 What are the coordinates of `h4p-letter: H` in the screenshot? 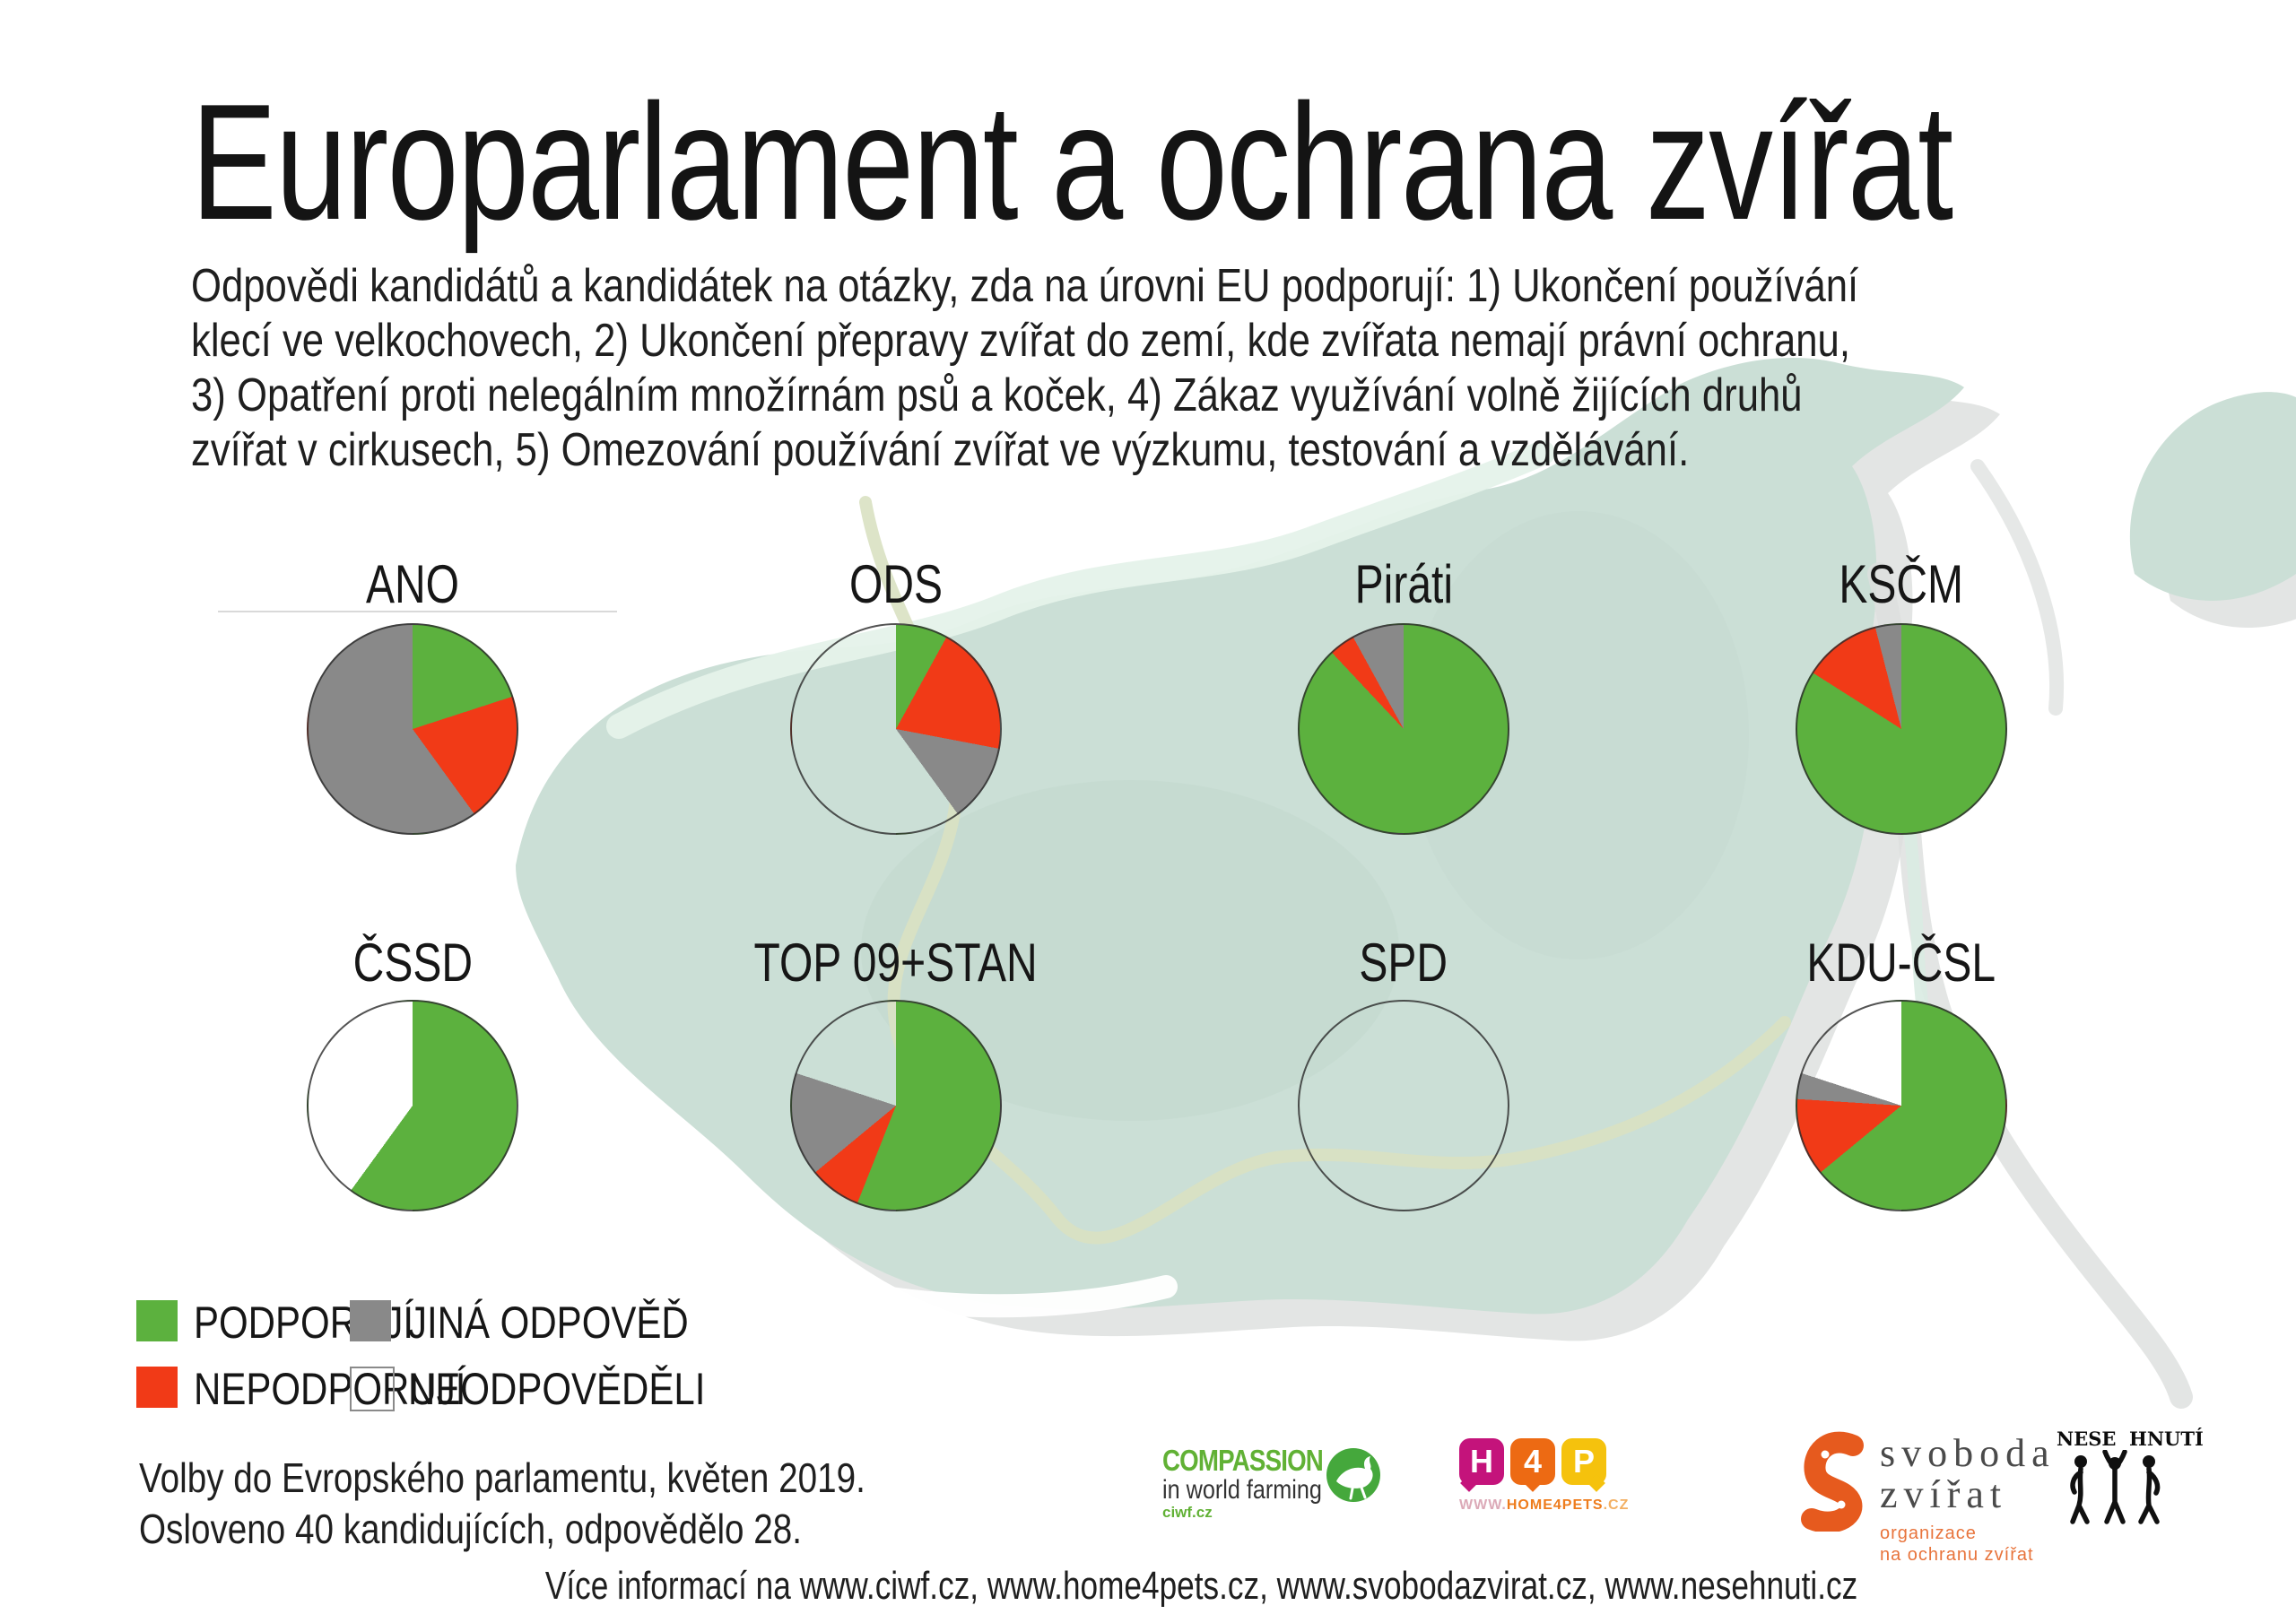 It's located at (1481, 1461).